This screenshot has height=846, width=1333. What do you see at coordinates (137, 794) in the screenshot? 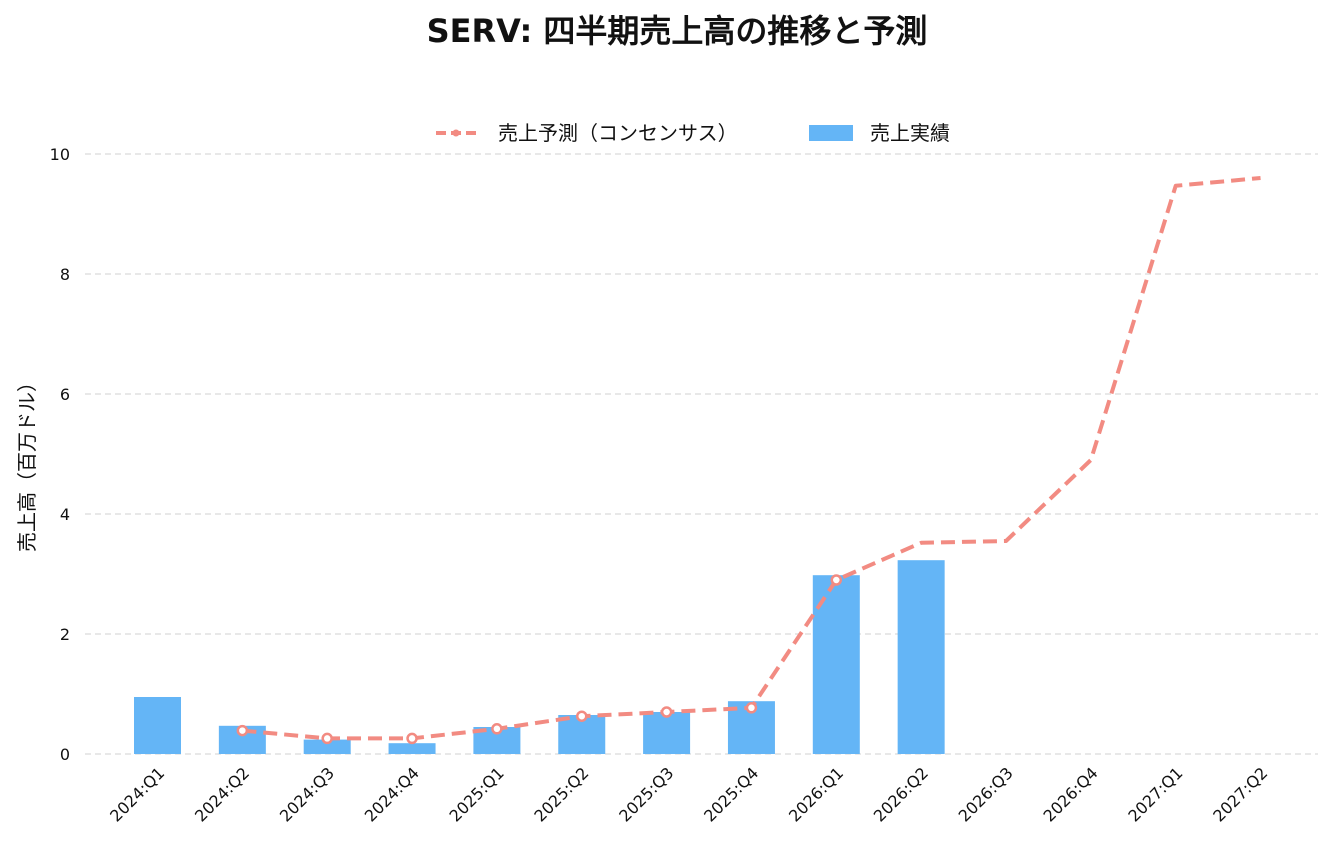
I see `x-tick-label: 2024:Q1` at bounding box center [137, 794].